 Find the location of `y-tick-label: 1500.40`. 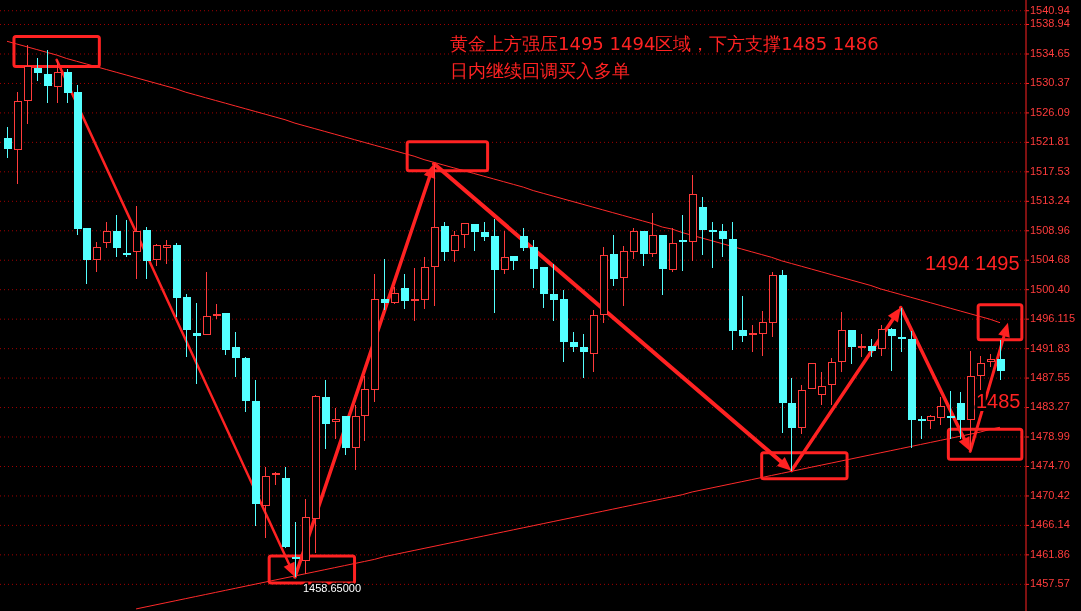

y-tick-label: 1500.40 is located at coordinates (1050, 288).